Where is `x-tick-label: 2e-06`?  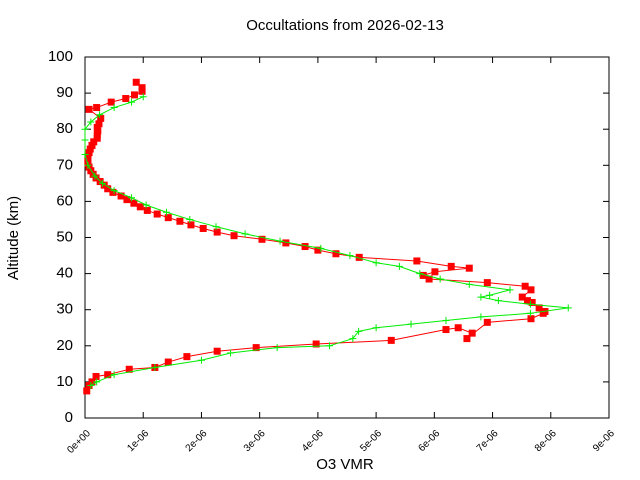
x-tick-label: 2e-06 is located at coordinates (197, 441).